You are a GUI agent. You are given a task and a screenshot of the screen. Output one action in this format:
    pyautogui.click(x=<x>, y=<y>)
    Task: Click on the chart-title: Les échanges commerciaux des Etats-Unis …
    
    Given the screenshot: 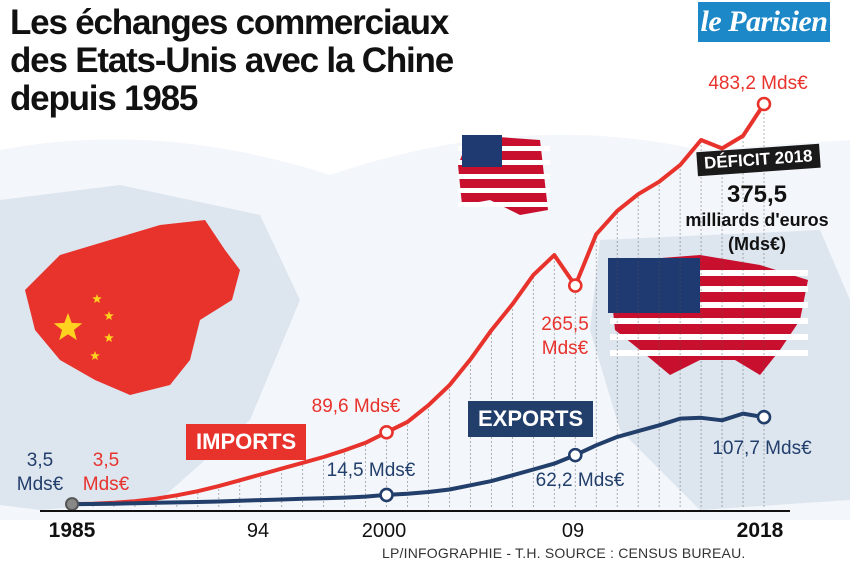 What is the action you would take?
    pyautogui.click(x=232, y=60)
    